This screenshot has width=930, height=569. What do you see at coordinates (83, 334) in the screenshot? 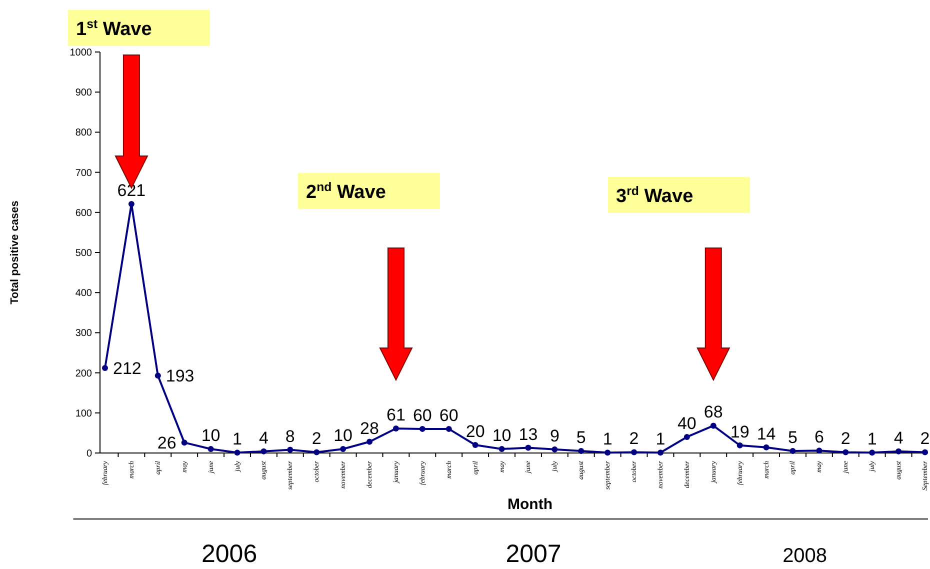
I see `y-tick-label: 300` at bounding box center [83, 334].